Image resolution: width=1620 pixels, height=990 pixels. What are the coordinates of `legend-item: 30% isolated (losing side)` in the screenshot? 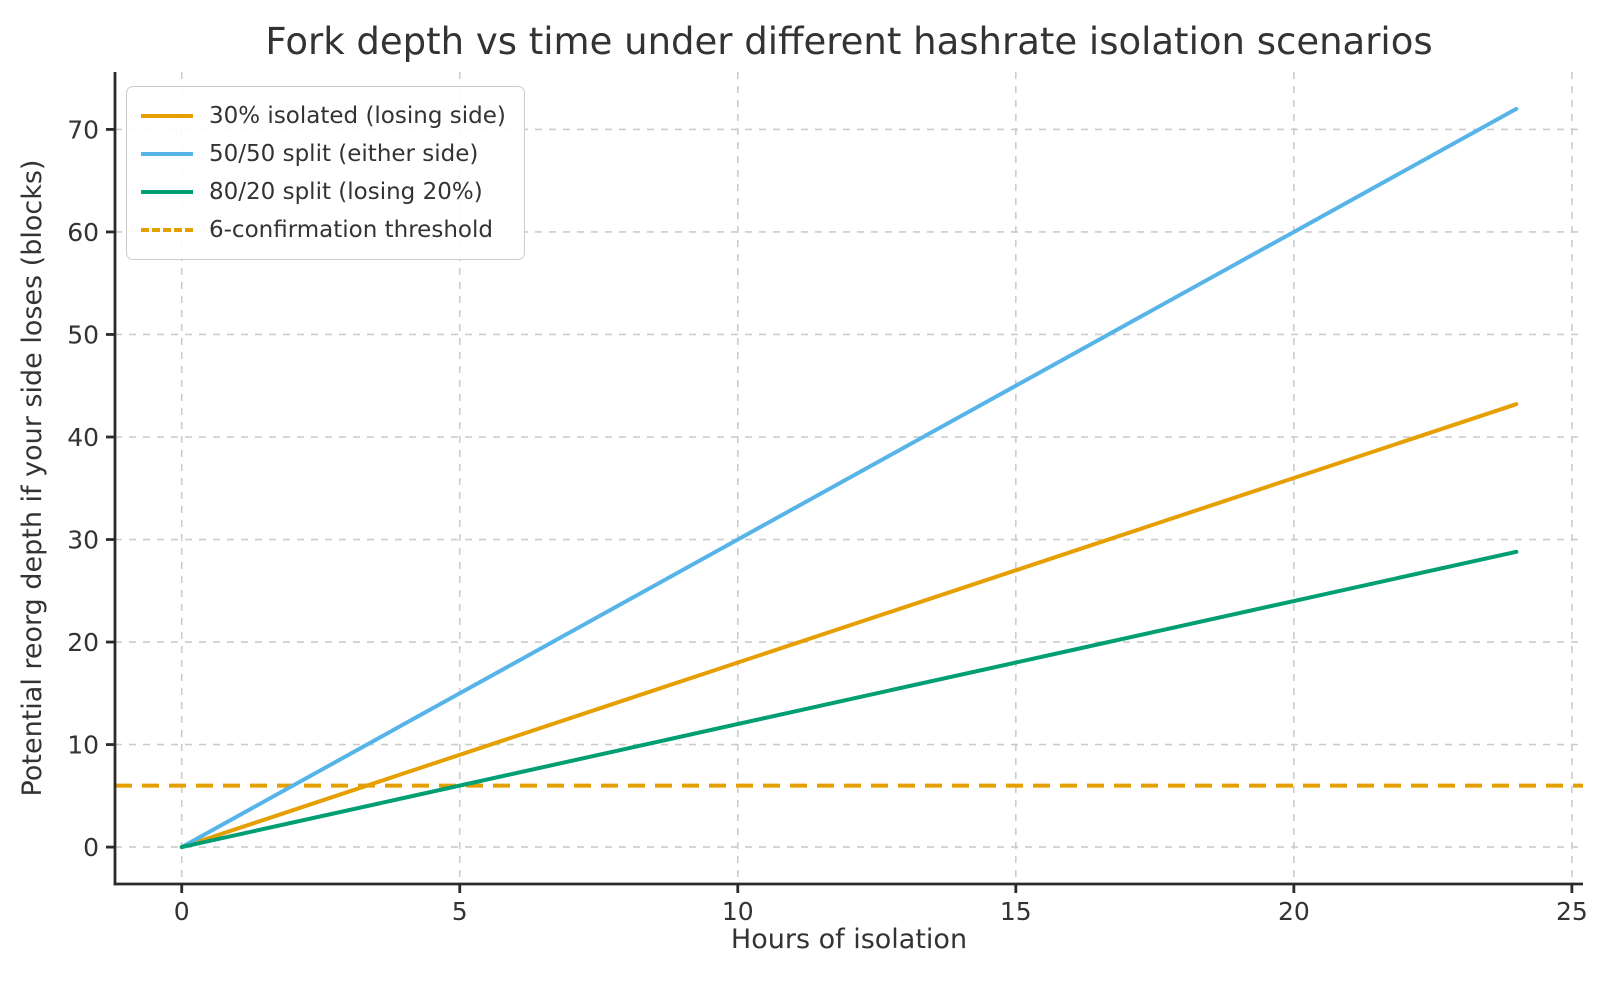 It's located at (323, 116).